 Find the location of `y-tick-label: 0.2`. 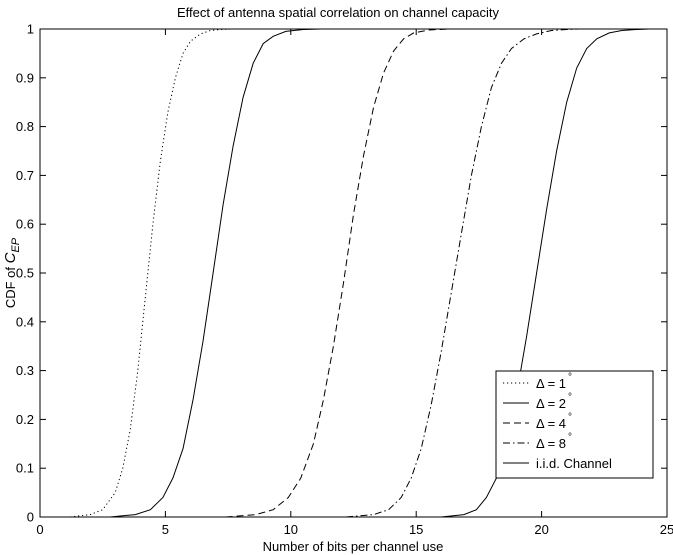

y-tick-label: 0.2 is located at coordinates (25, 419).